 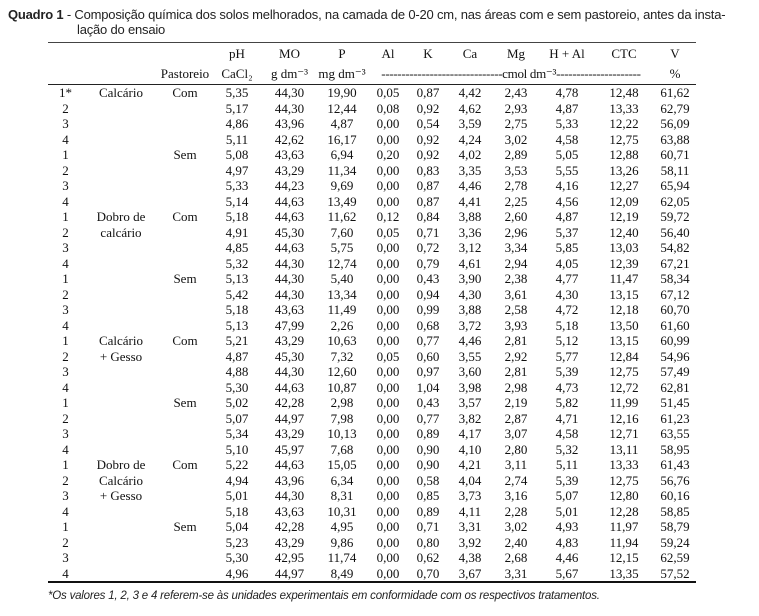 What do you see at coordinates (428, 433) in the screenshot?
I see `k-cell: 0,89` at bounding box center [428, 433].